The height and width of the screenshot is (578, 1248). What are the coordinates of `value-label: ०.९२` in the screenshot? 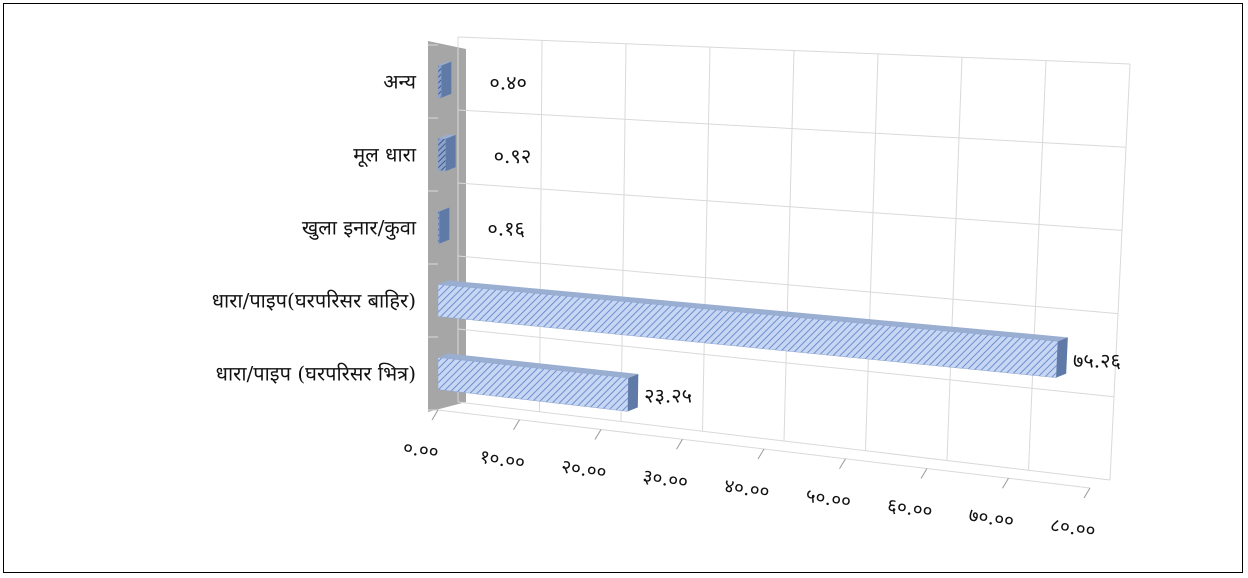 It's located at (513, 156).